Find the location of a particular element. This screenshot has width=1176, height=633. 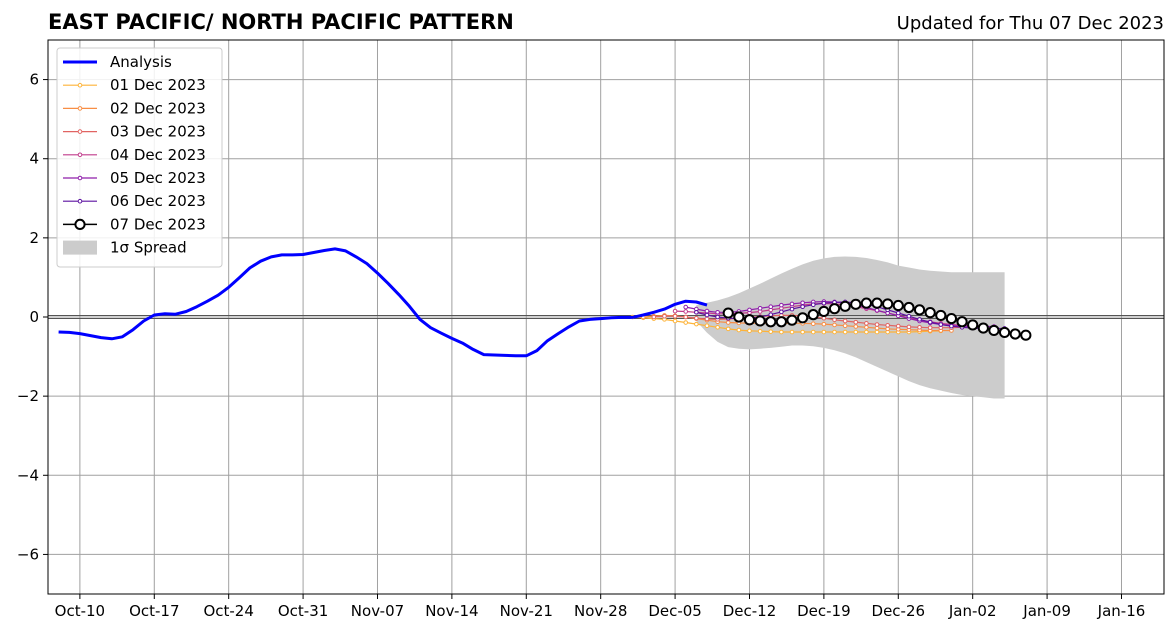

legend-series: 01 Dec 2023 is located at coordinates (134, 85).